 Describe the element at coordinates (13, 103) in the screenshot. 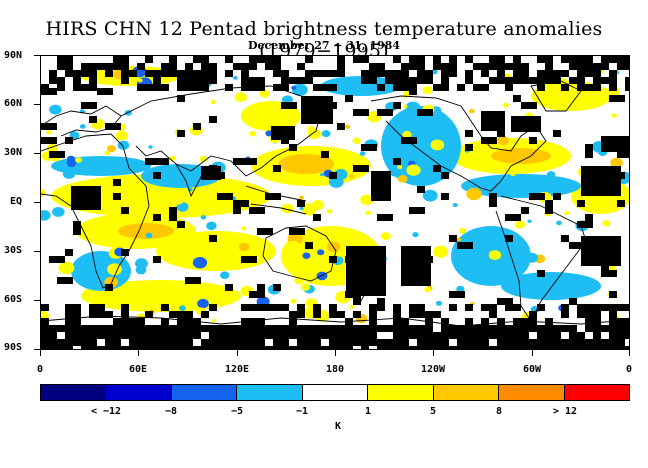

I see `lat-label-60n: 60N` at that location.